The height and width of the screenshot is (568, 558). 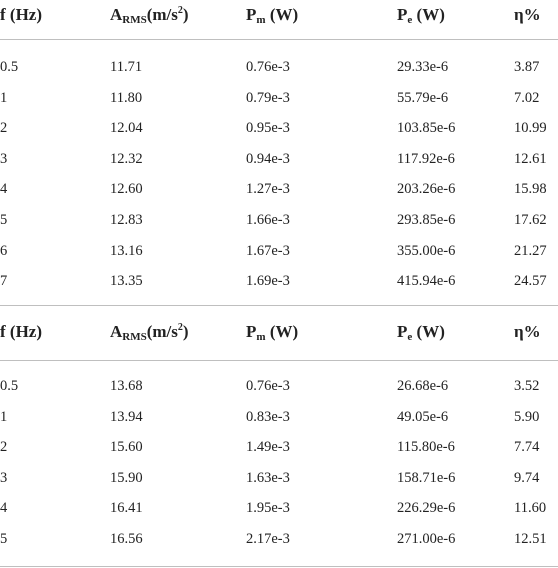 What do you see at coordinates (426, 508) in the screenshot?
I see `cell-pe: 226.29e-6` at bounding box center [426, 508].